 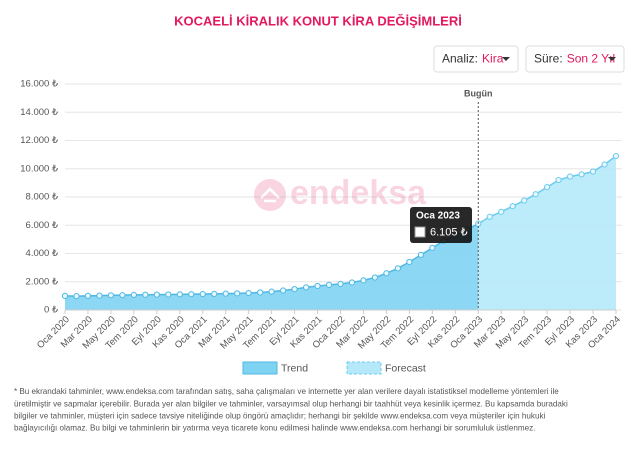 What do you see at coordinates (39, 140) in the screenshot?
I see `y-tick-label: 12.000 ₺` at bounding box center [39, 140].